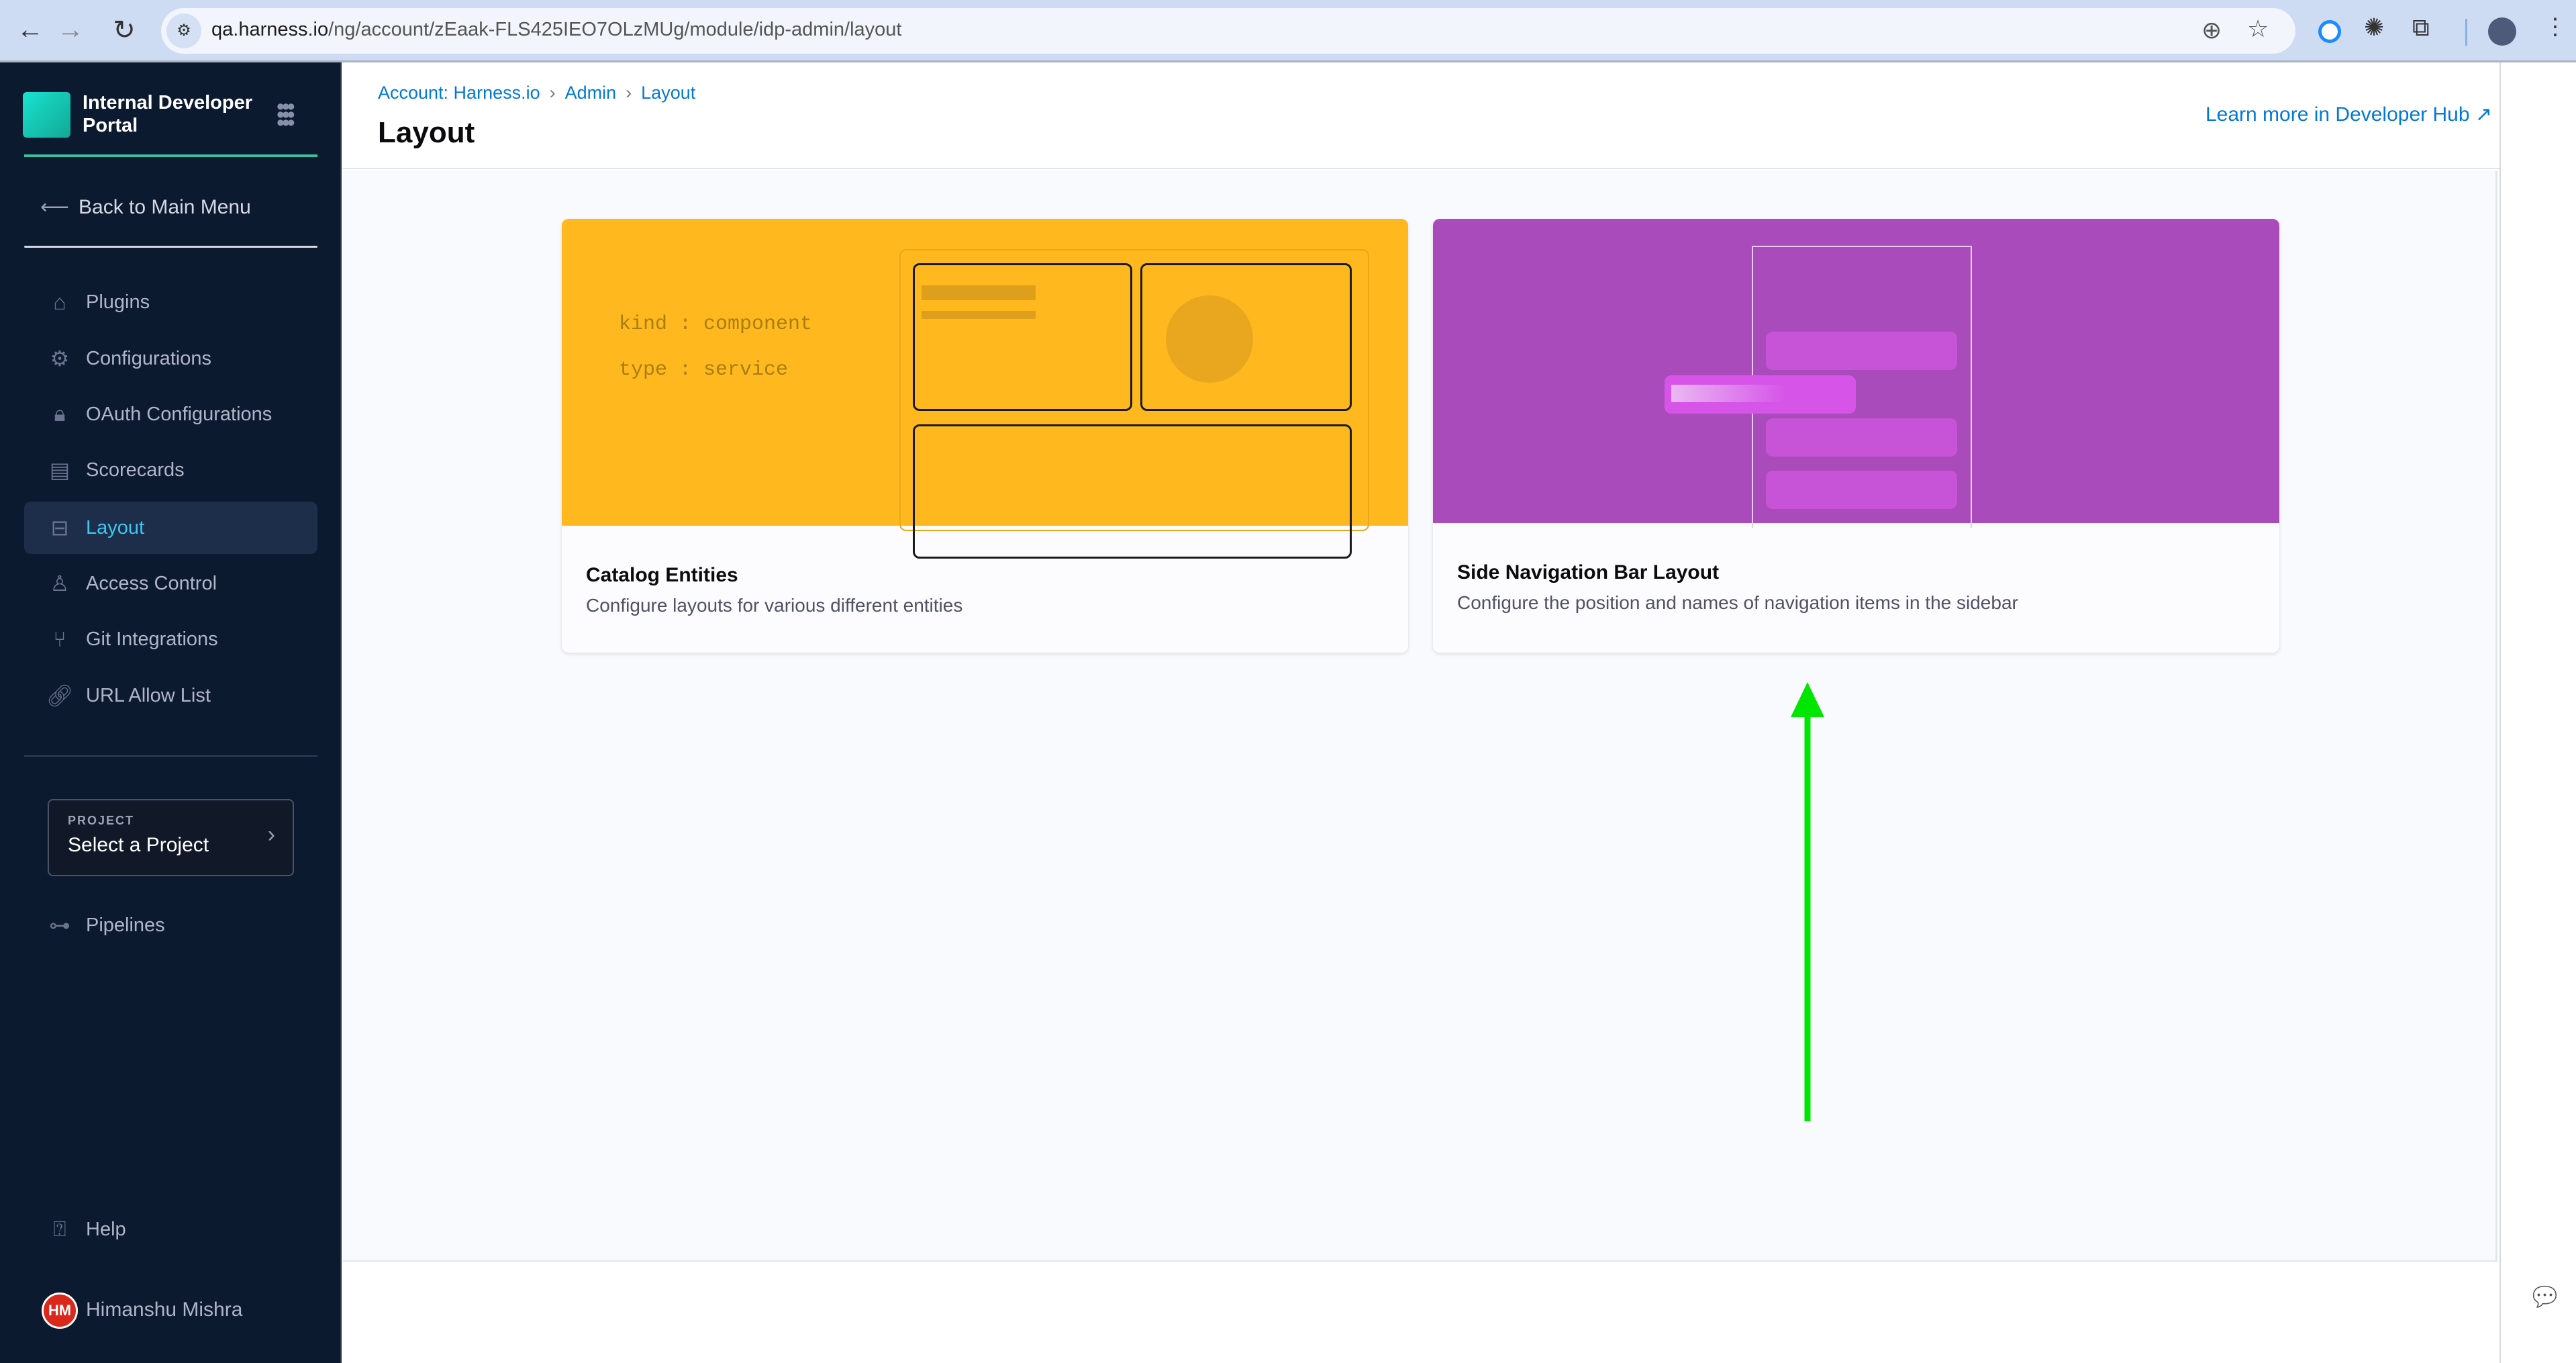 The width and height of the screenshot is (2576, 1363). What do you see at coordinates (60, 414) in the screenshot?
I see `lock-icon: 🔒︎` at bounding box center [60, 414].